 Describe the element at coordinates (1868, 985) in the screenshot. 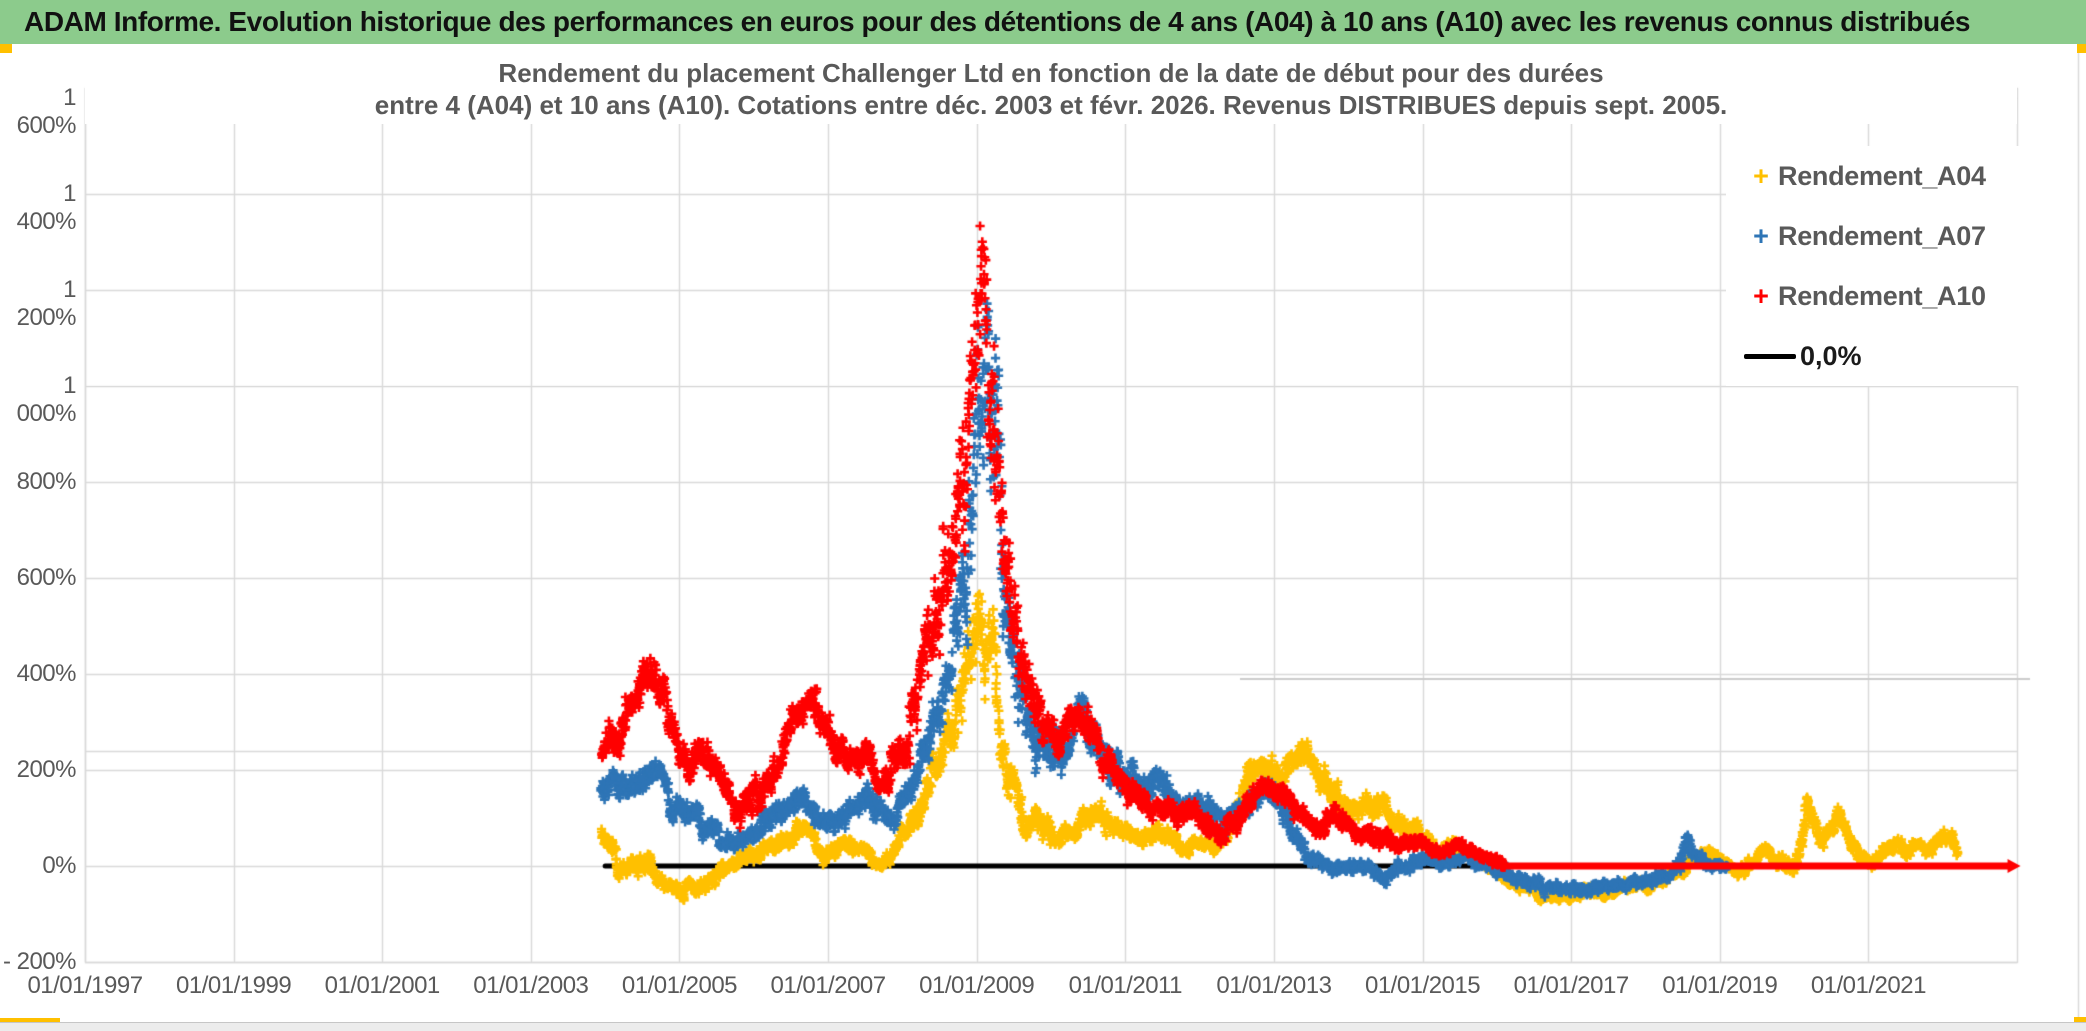

I see `x-axis-tick-label: 01/01/2021` at that location.